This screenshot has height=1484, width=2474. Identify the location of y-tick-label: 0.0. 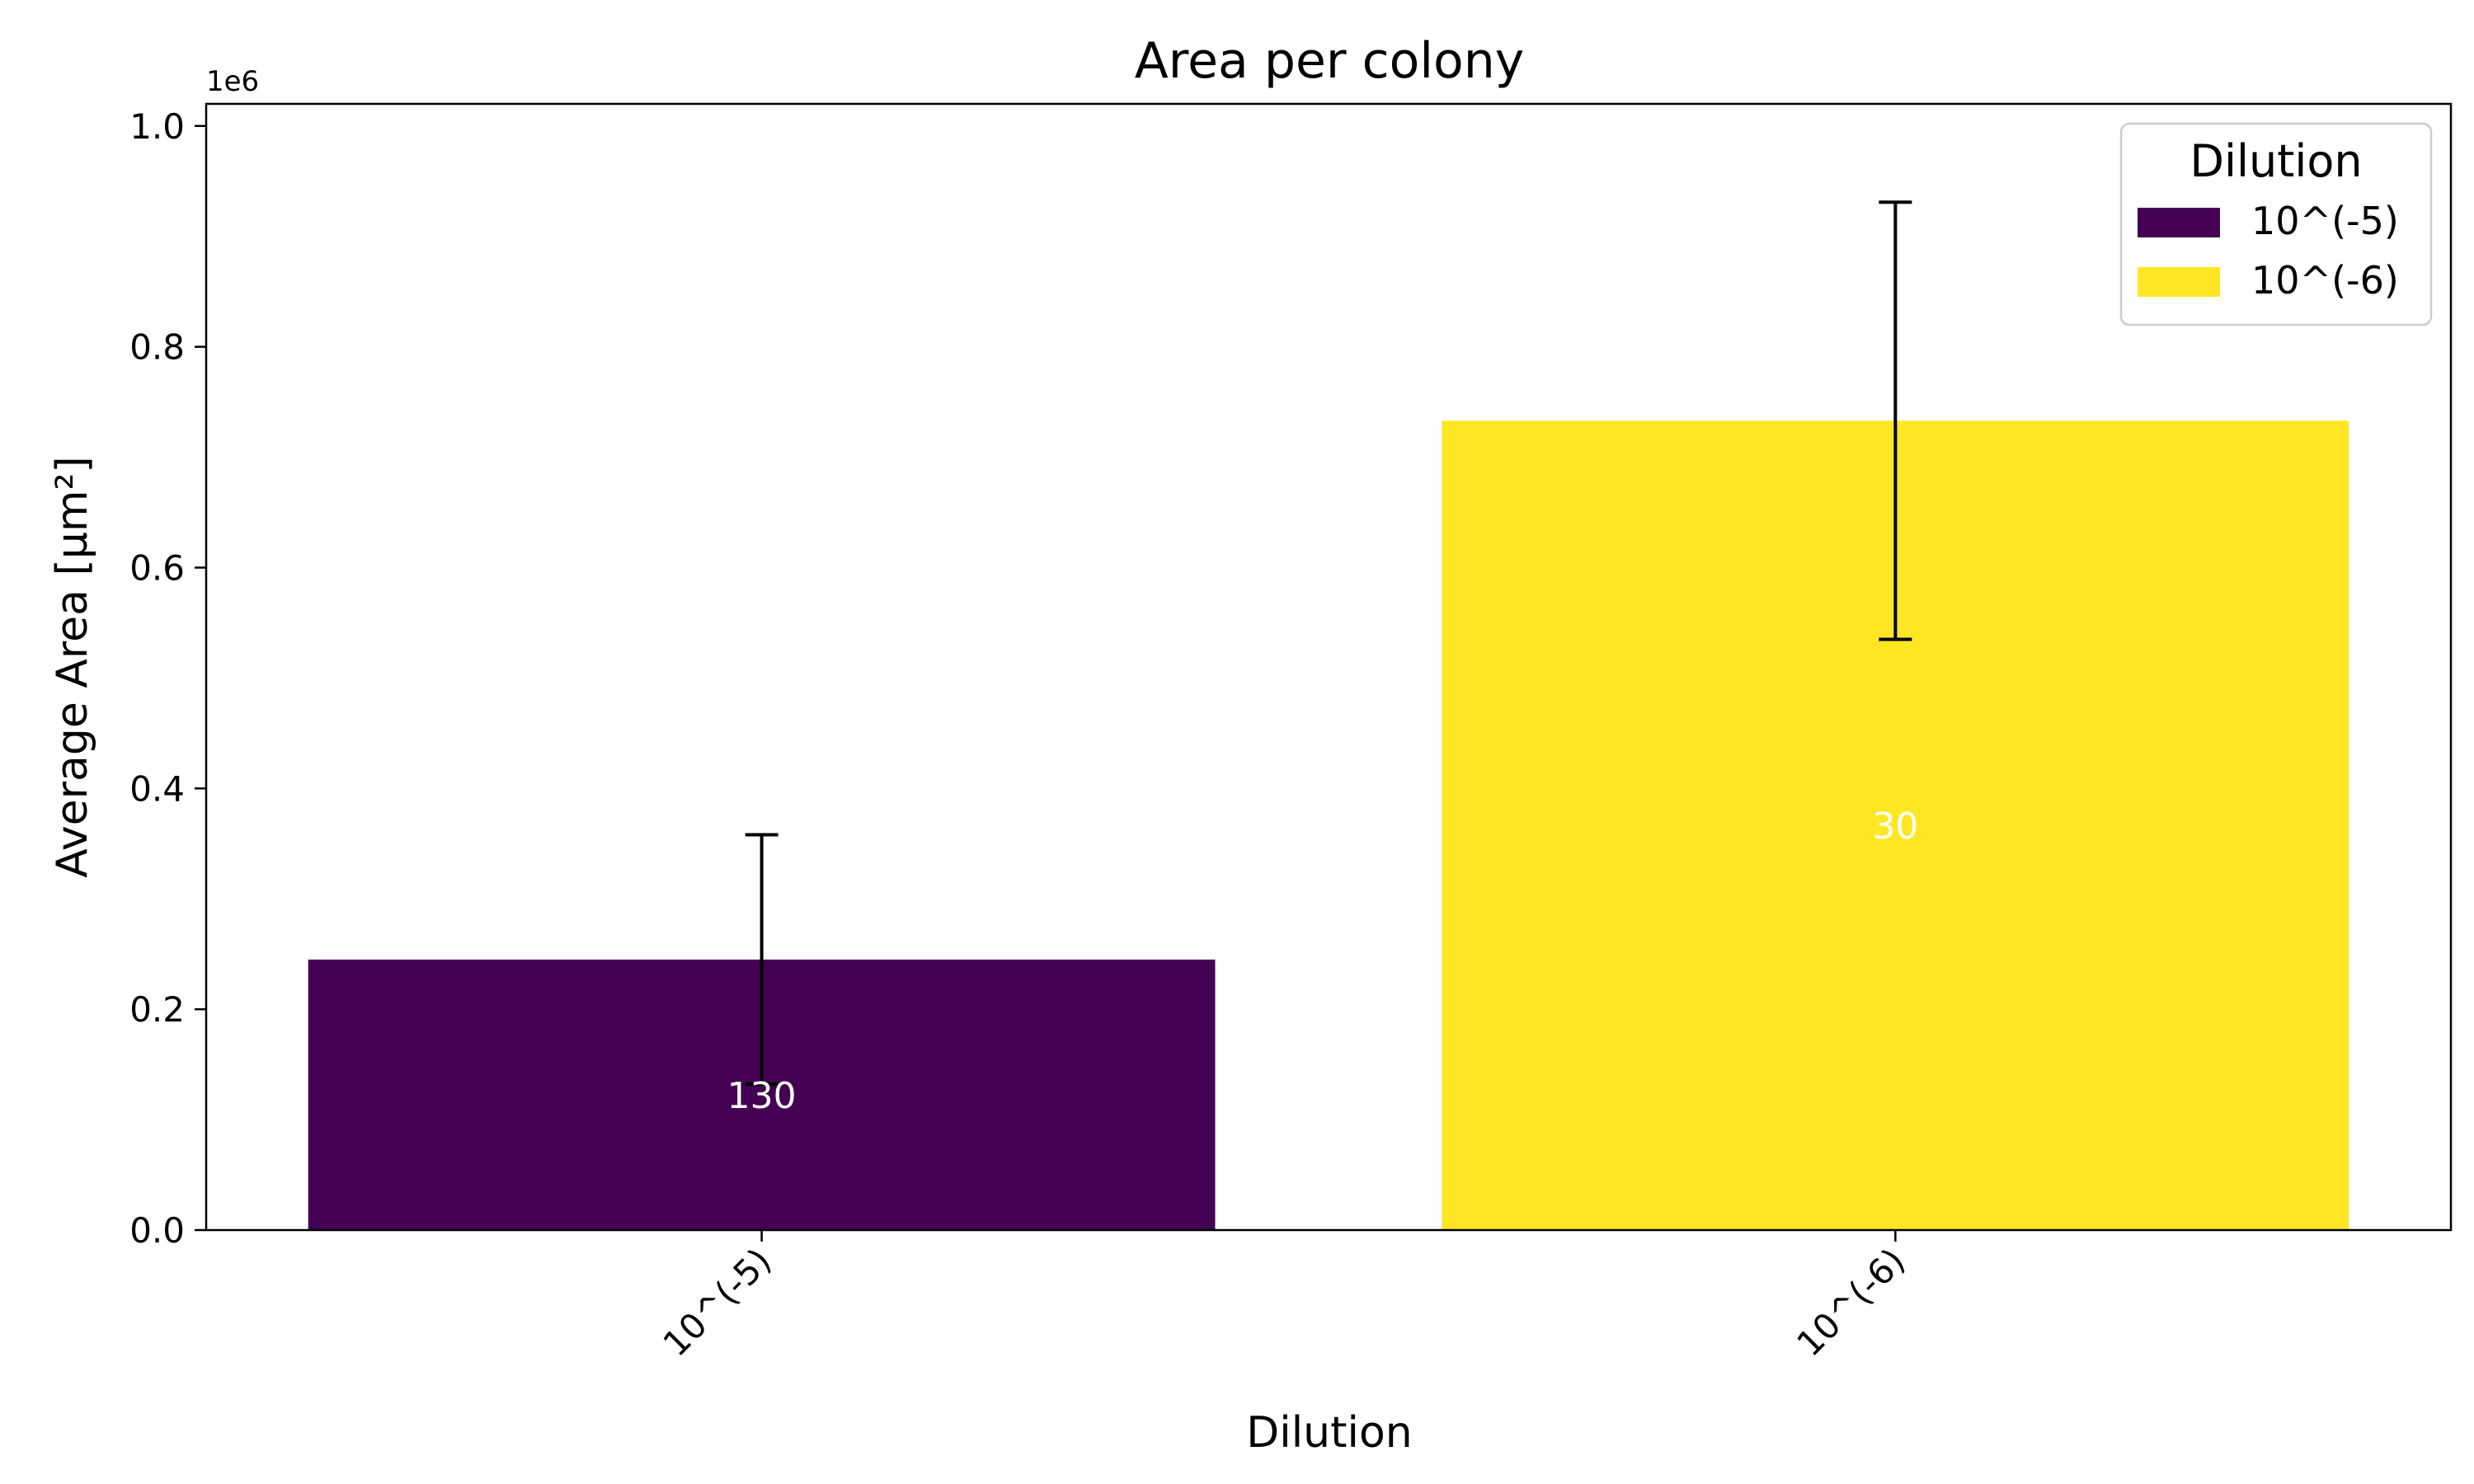
(157, 1230).